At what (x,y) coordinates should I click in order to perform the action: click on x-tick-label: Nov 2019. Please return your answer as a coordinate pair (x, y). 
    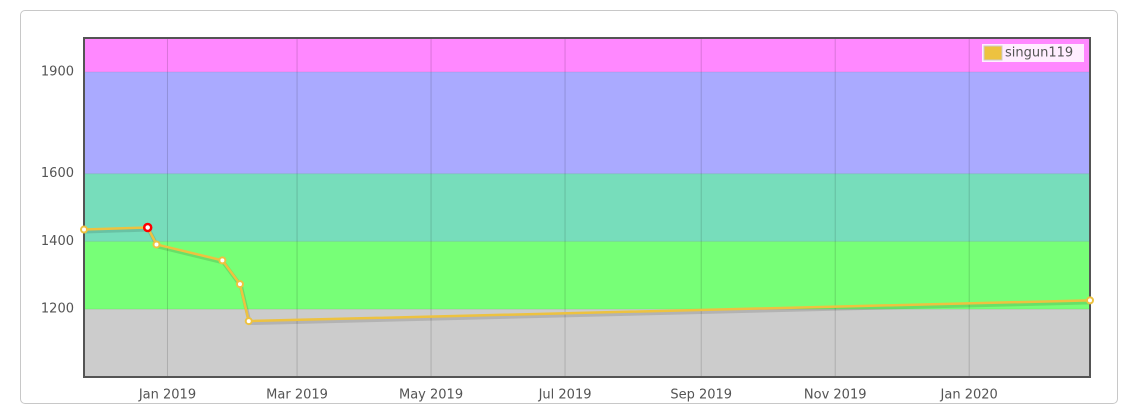
    Looking at the image, I should click on (835, 395).